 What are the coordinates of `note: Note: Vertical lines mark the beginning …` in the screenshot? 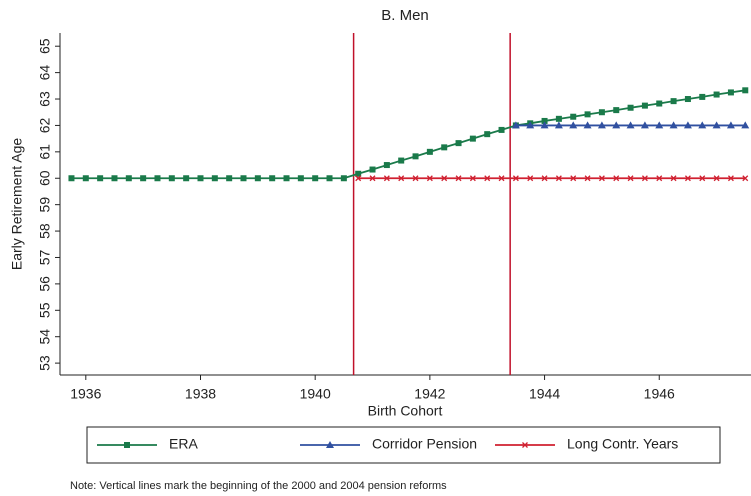 It's located at (258, 486).